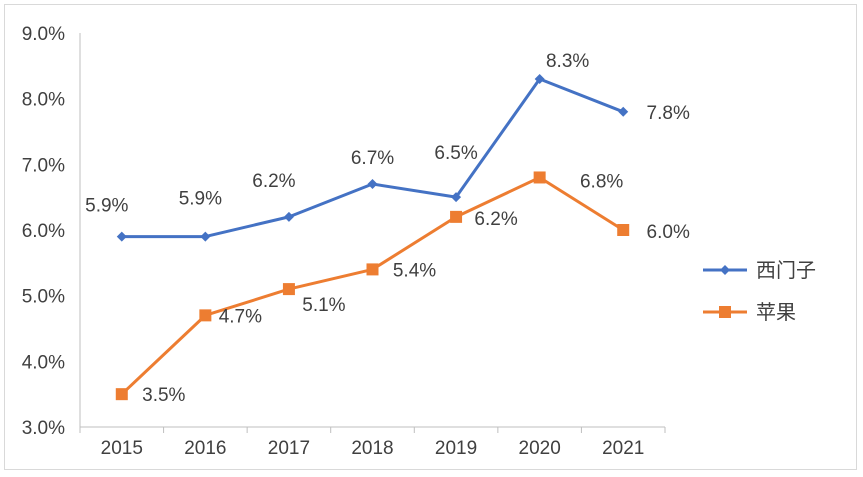 Image resolution: width=863 pixels, height=477 pixels. I want to click on x-tick-label: 2018, so click(372, 448).